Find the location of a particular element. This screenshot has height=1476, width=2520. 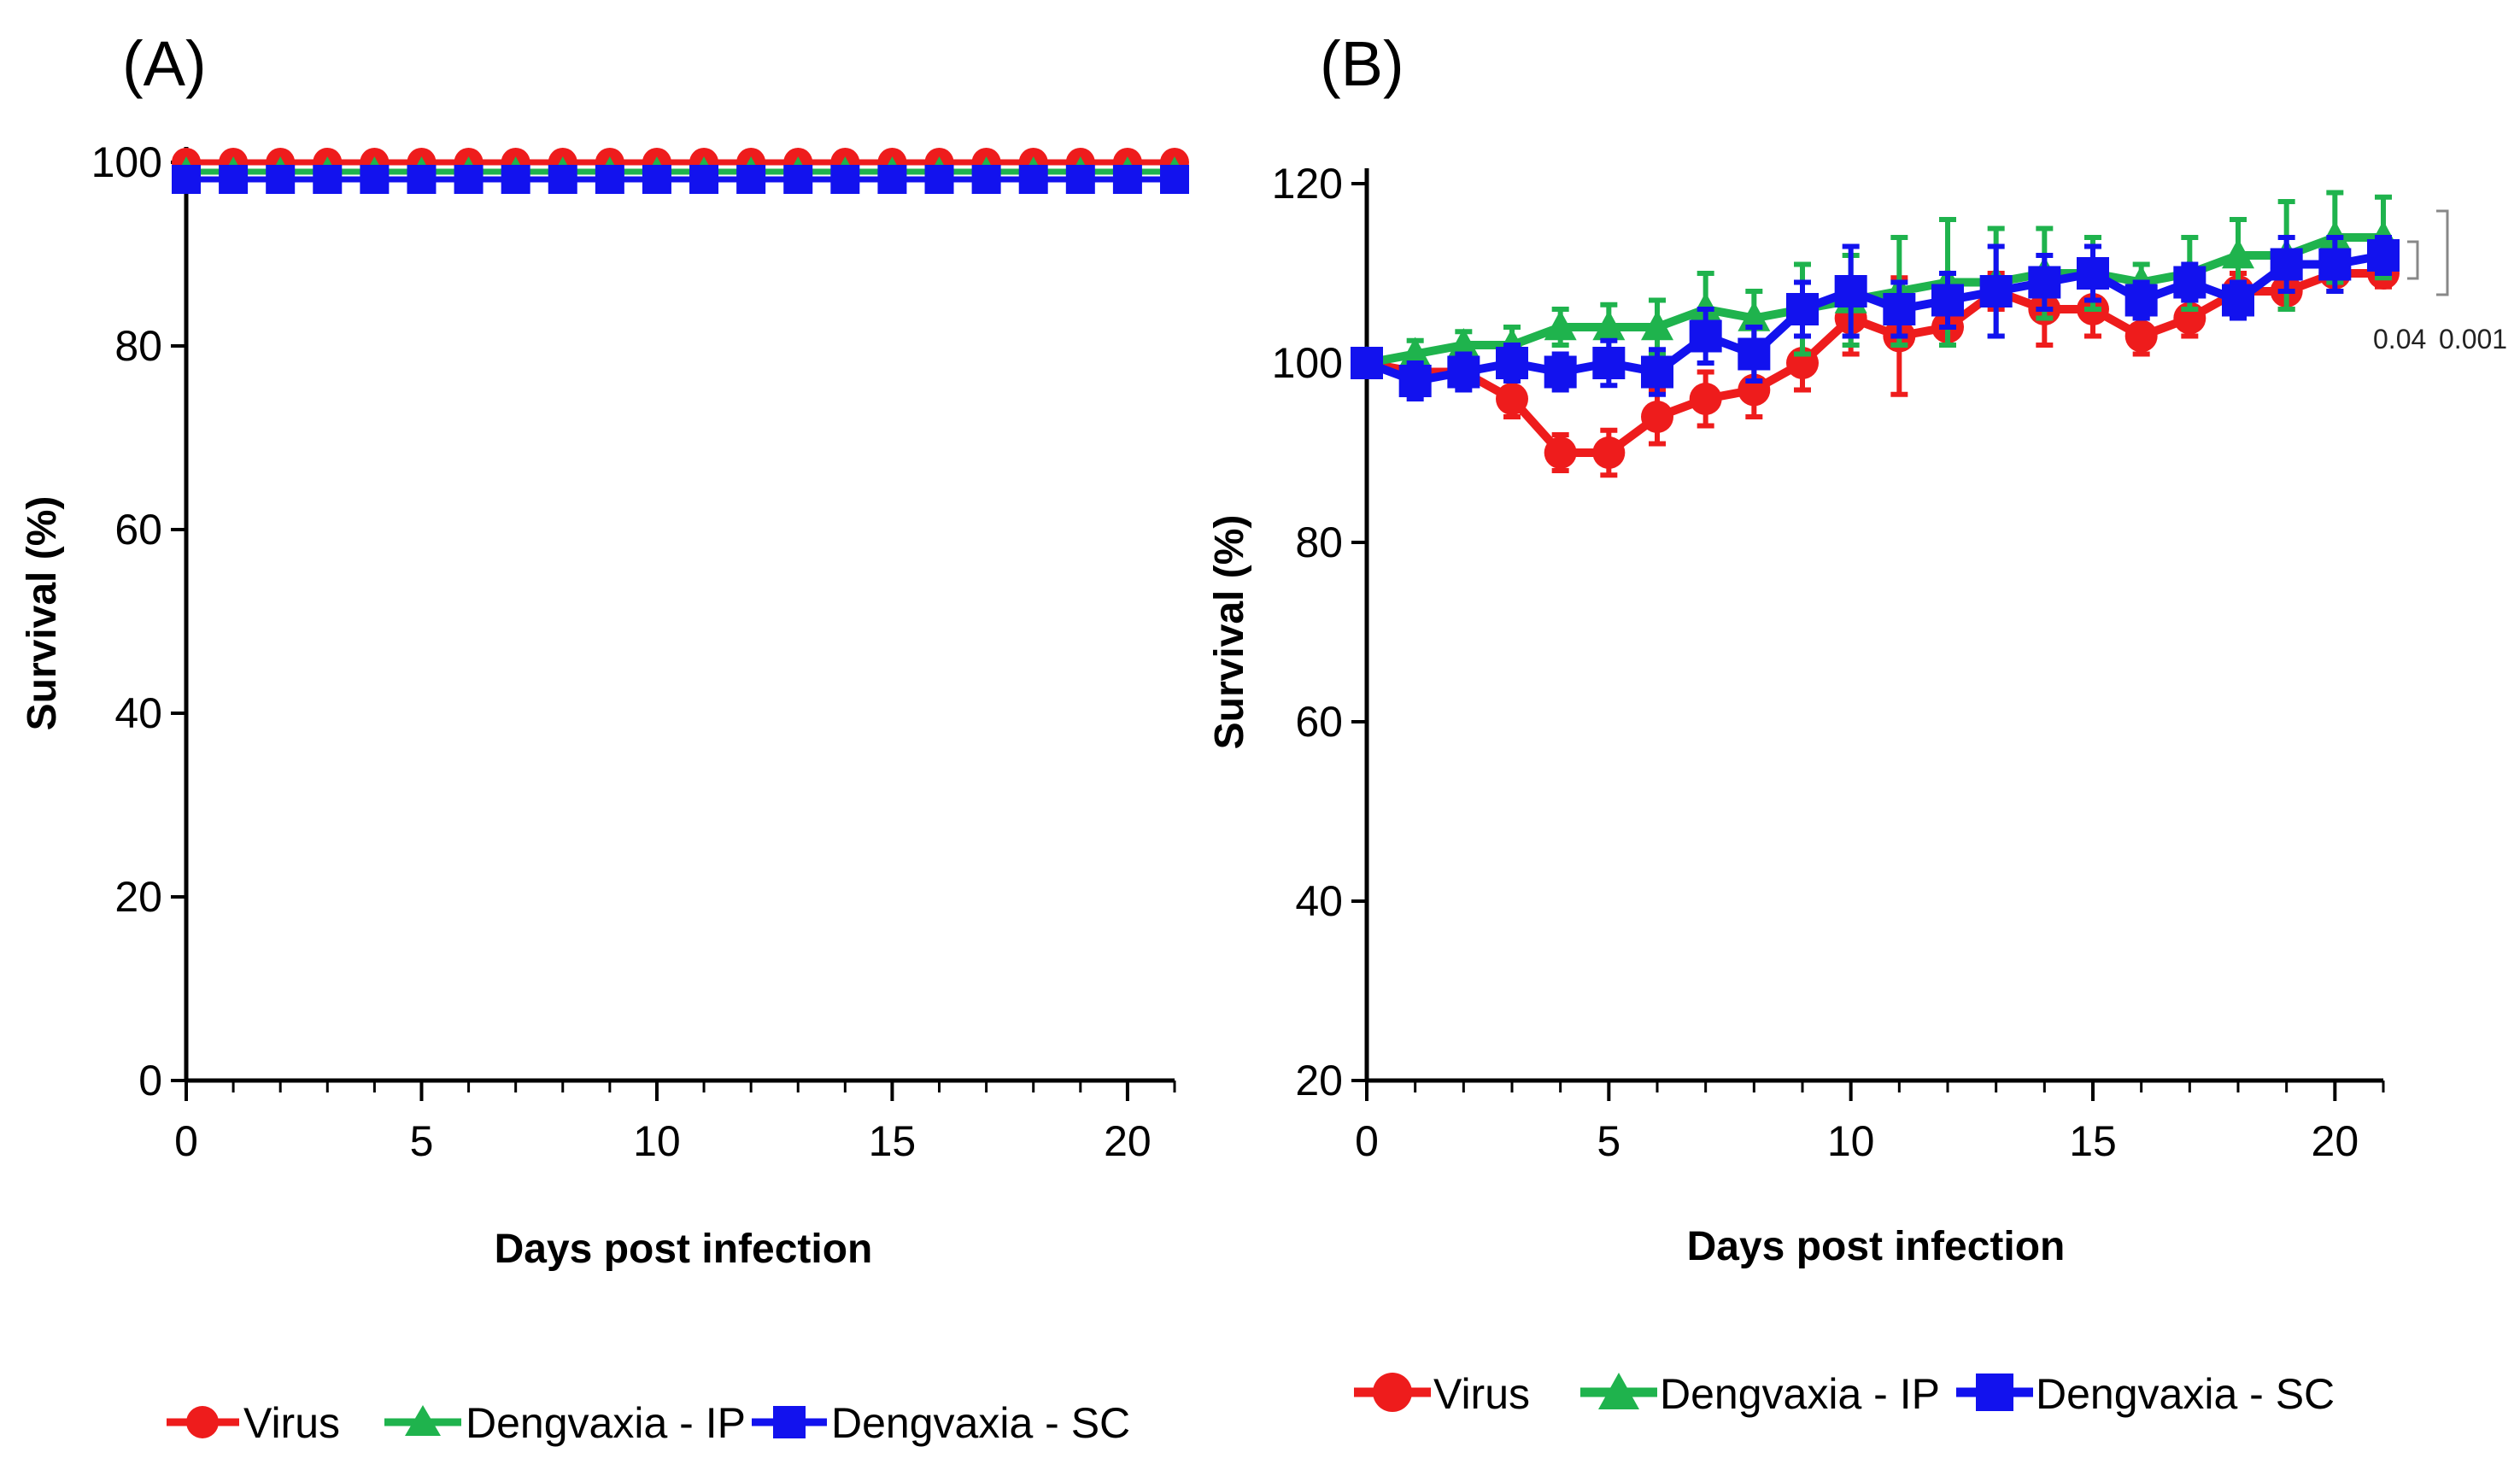

panel-a-legend-virus: Virus is located at coordinates (253, 1423).